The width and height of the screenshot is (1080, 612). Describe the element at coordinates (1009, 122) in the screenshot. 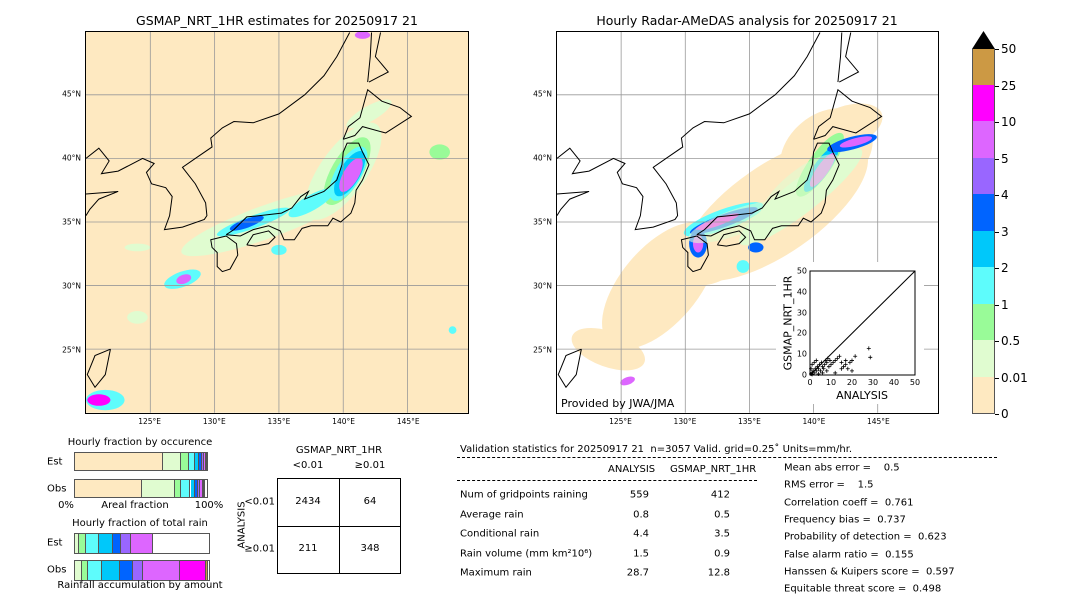

I see `colorbar-label: 10` at that location.